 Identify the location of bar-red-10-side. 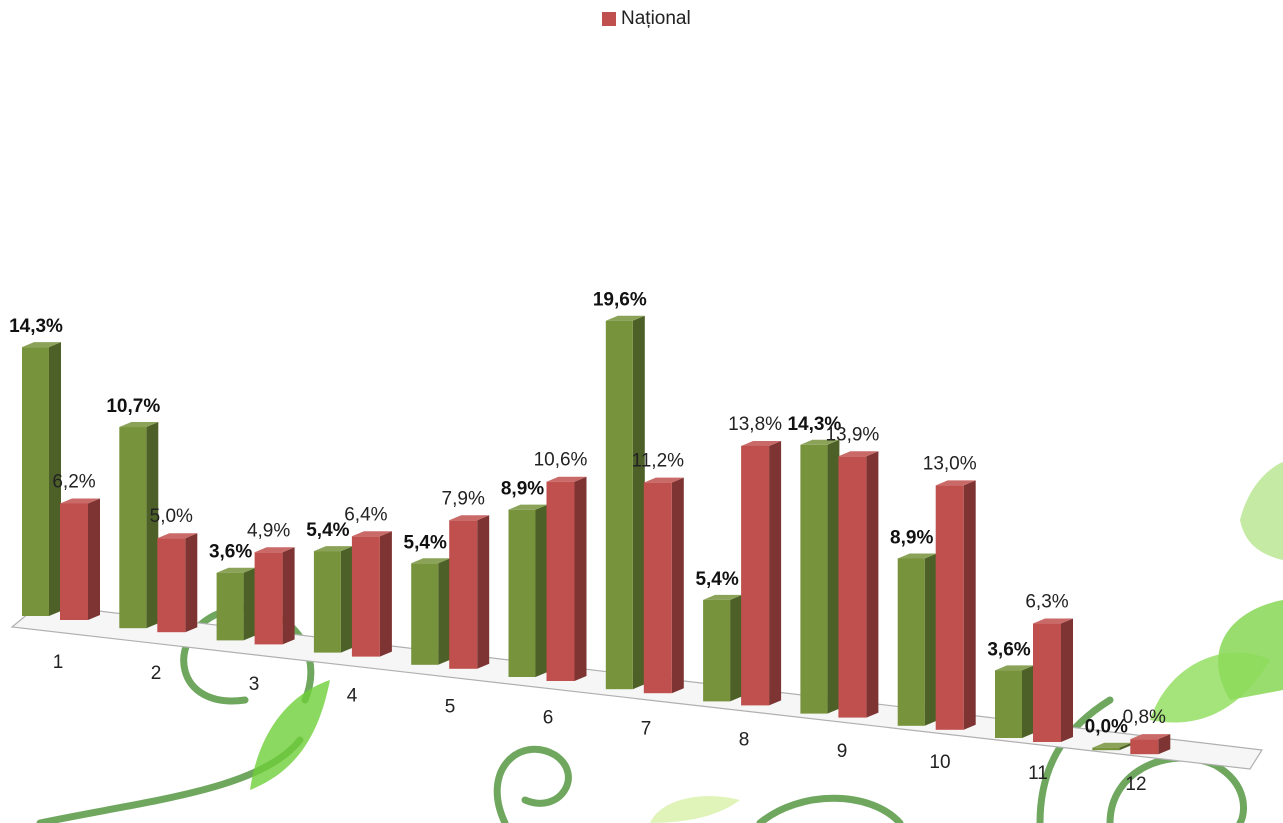
(969, 605).